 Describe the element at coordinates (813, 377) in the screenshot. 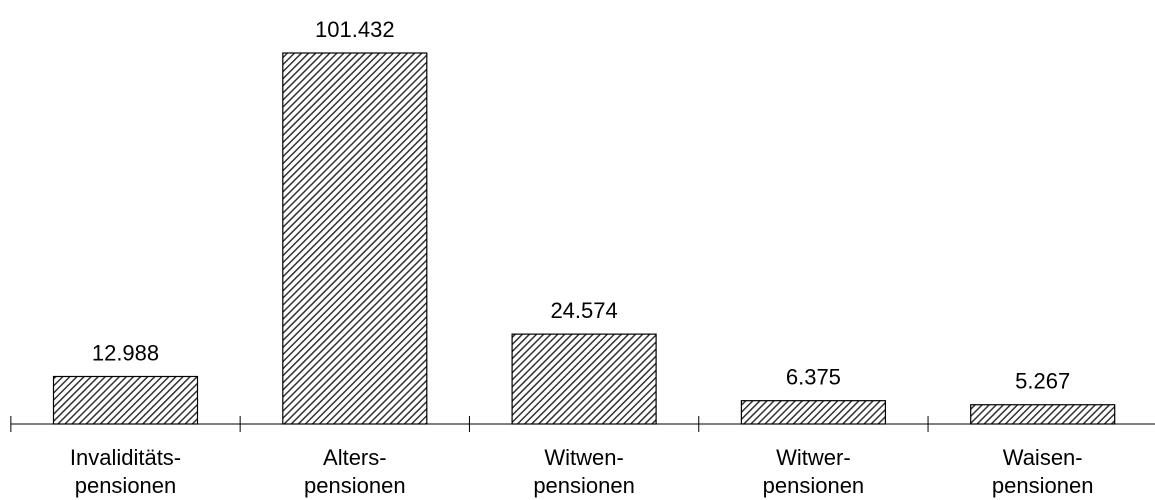

I see `data-label: 6.375` at that location.